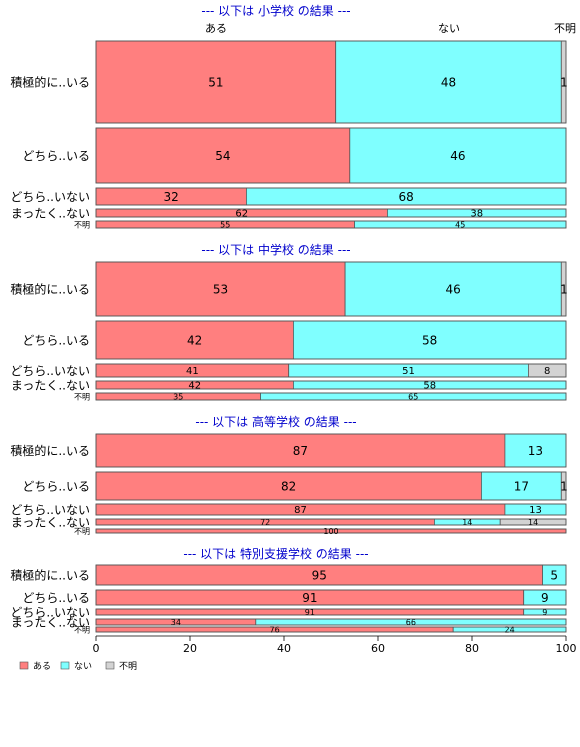 The image size is (580, 747). I want to click on bar-row: 不明 100, so click(320, 531).